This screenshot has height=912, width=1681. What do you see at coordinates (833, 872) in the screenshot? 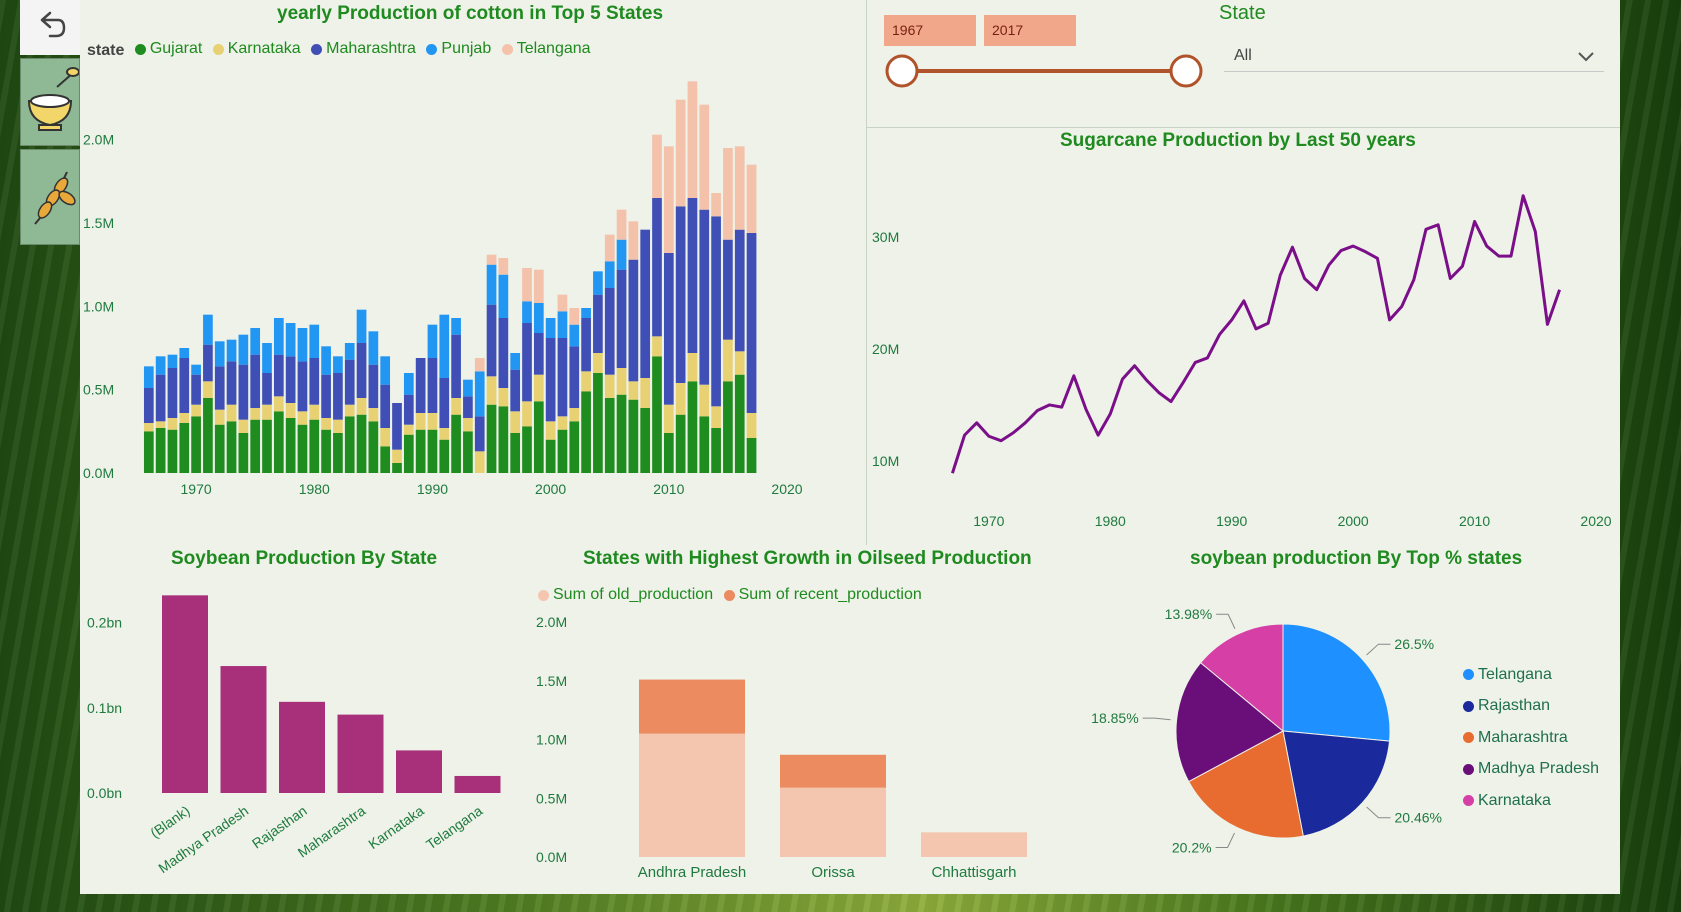
I see `x-tick-label: Orissa` at bounding box center [833, 872].